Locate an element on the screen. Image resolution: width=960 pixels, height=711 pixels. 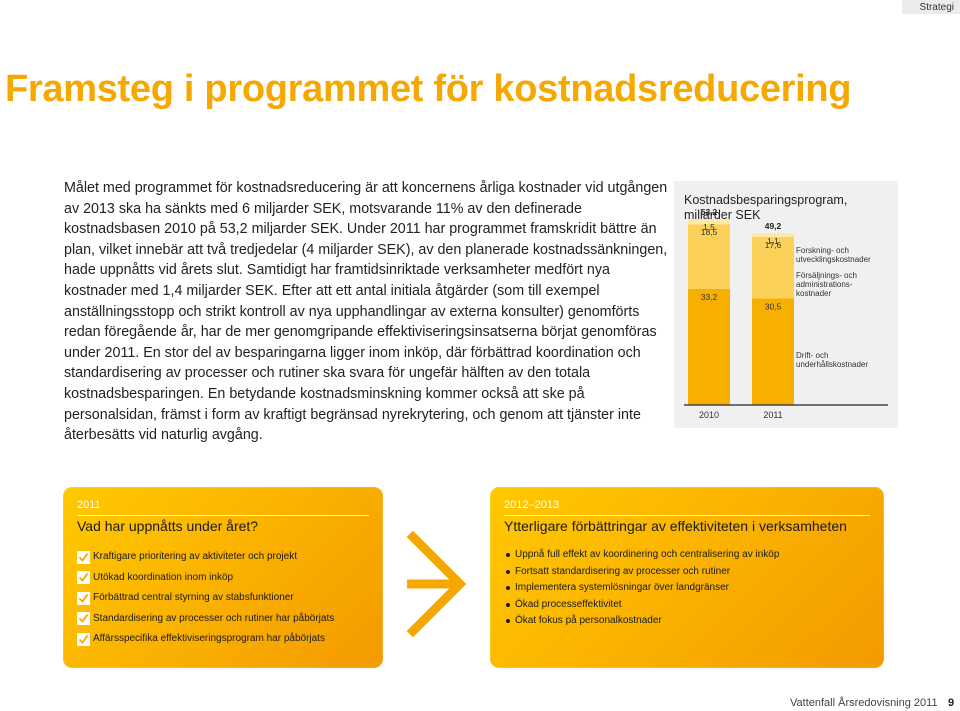
legend-label: underhållskostnader is located at coordinates (832, 364).